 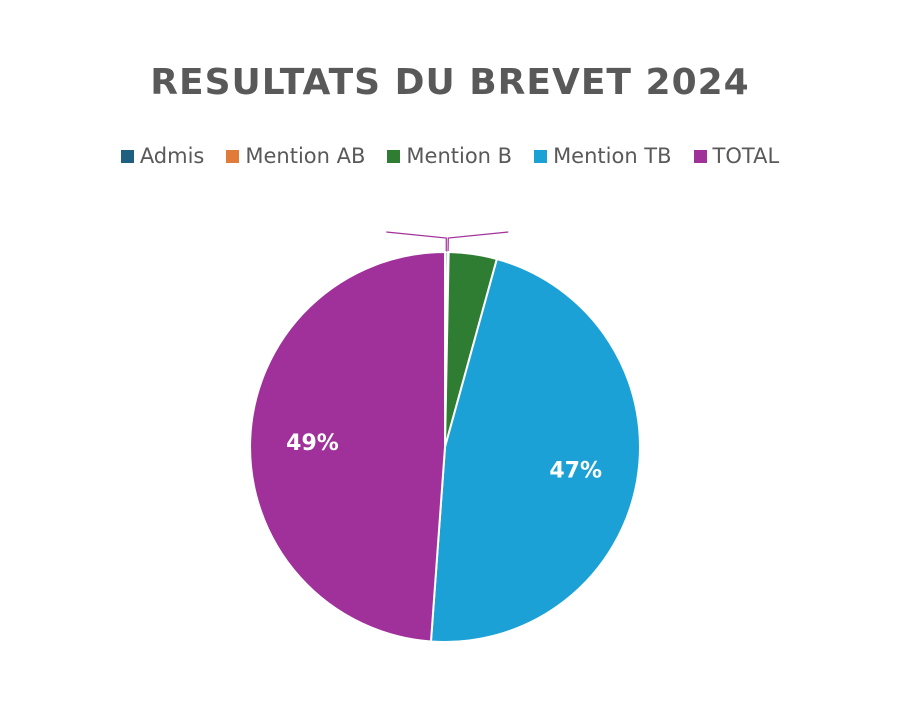 I want to click on leader-line-admis, so click(x=416, y=242).